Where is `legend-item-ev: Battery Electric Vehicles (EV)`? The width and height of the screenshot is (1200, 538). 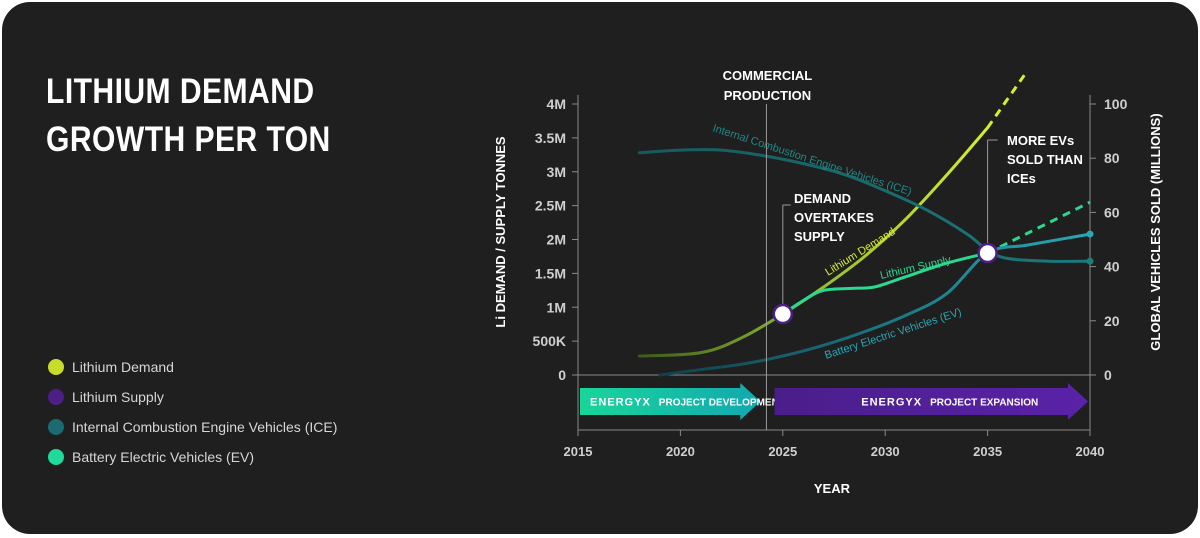 legend-item-ev: Battery Electric Vehicles (EV) is located at coordinates (192, 457).